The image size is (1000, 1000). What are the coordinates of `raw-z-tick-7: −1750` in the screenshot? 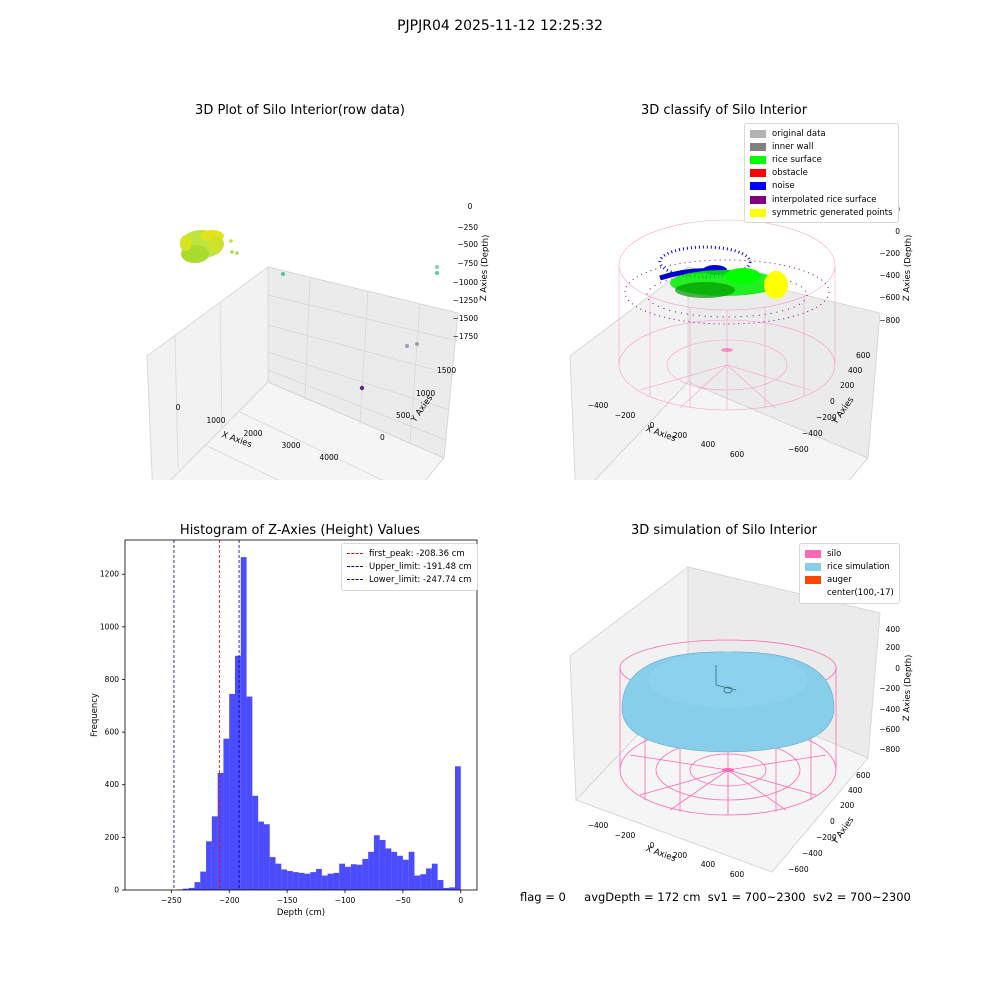 It's located at (466, 336).